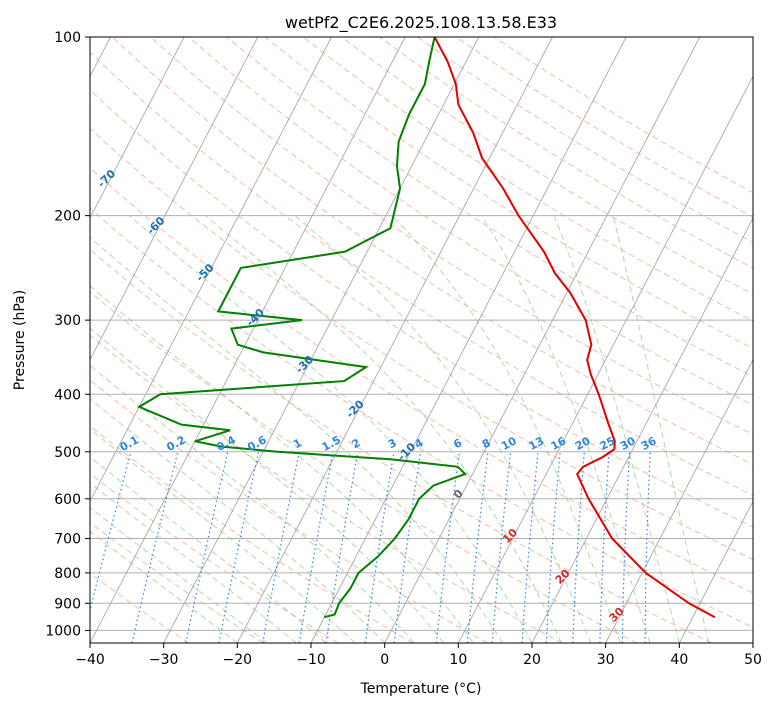 Image resolution: width=775 pixels, height=708 pixels. I want to click on mixing-ratio-label: 3, so click(392, 443).